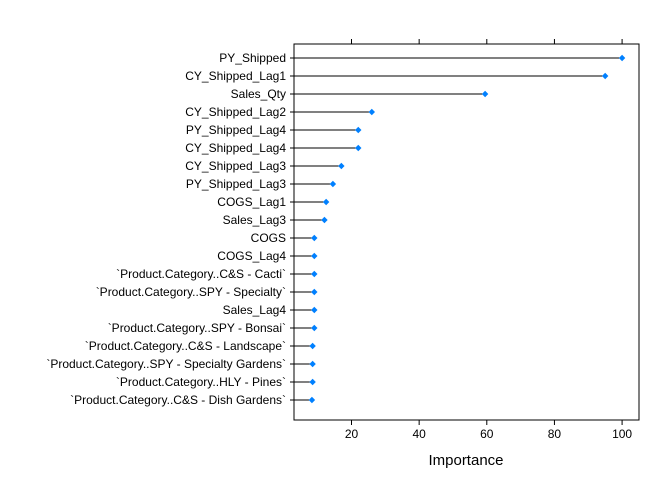 The width and height of the screenshot is (672, 480). What do you see at coordinates (465, 460) in the screenshot?
I see `x-axis-title: Importance` at bounding box center [465, 460].